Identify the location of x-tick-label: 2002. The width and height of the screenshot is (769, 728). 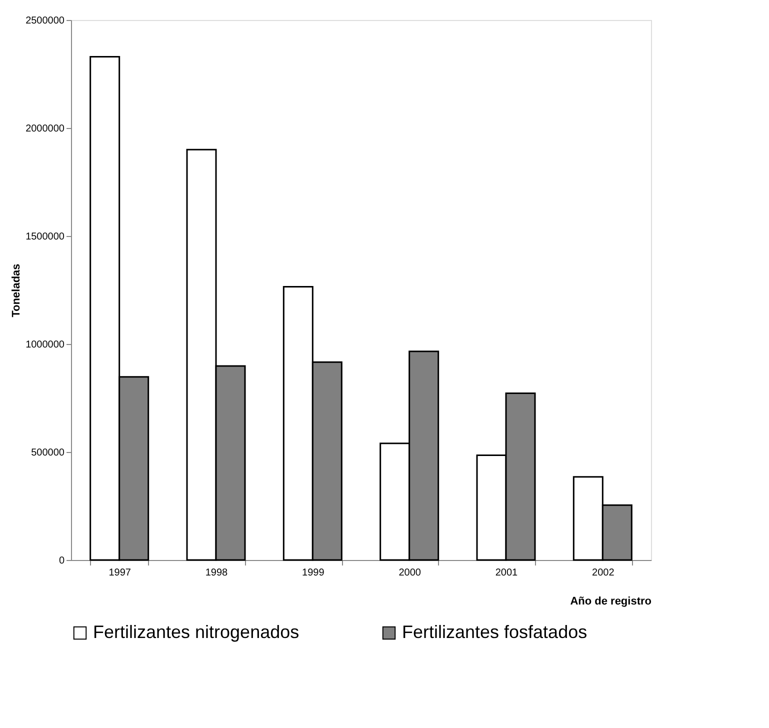
(603, 573).